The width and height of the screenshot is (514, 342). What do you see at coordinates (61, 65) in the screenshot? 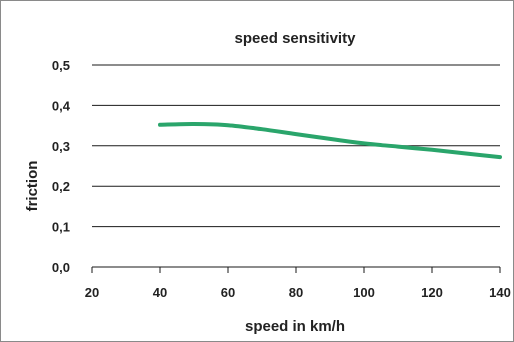
I see `y-tick-label: 0,5` at bounding box center [61, 65].